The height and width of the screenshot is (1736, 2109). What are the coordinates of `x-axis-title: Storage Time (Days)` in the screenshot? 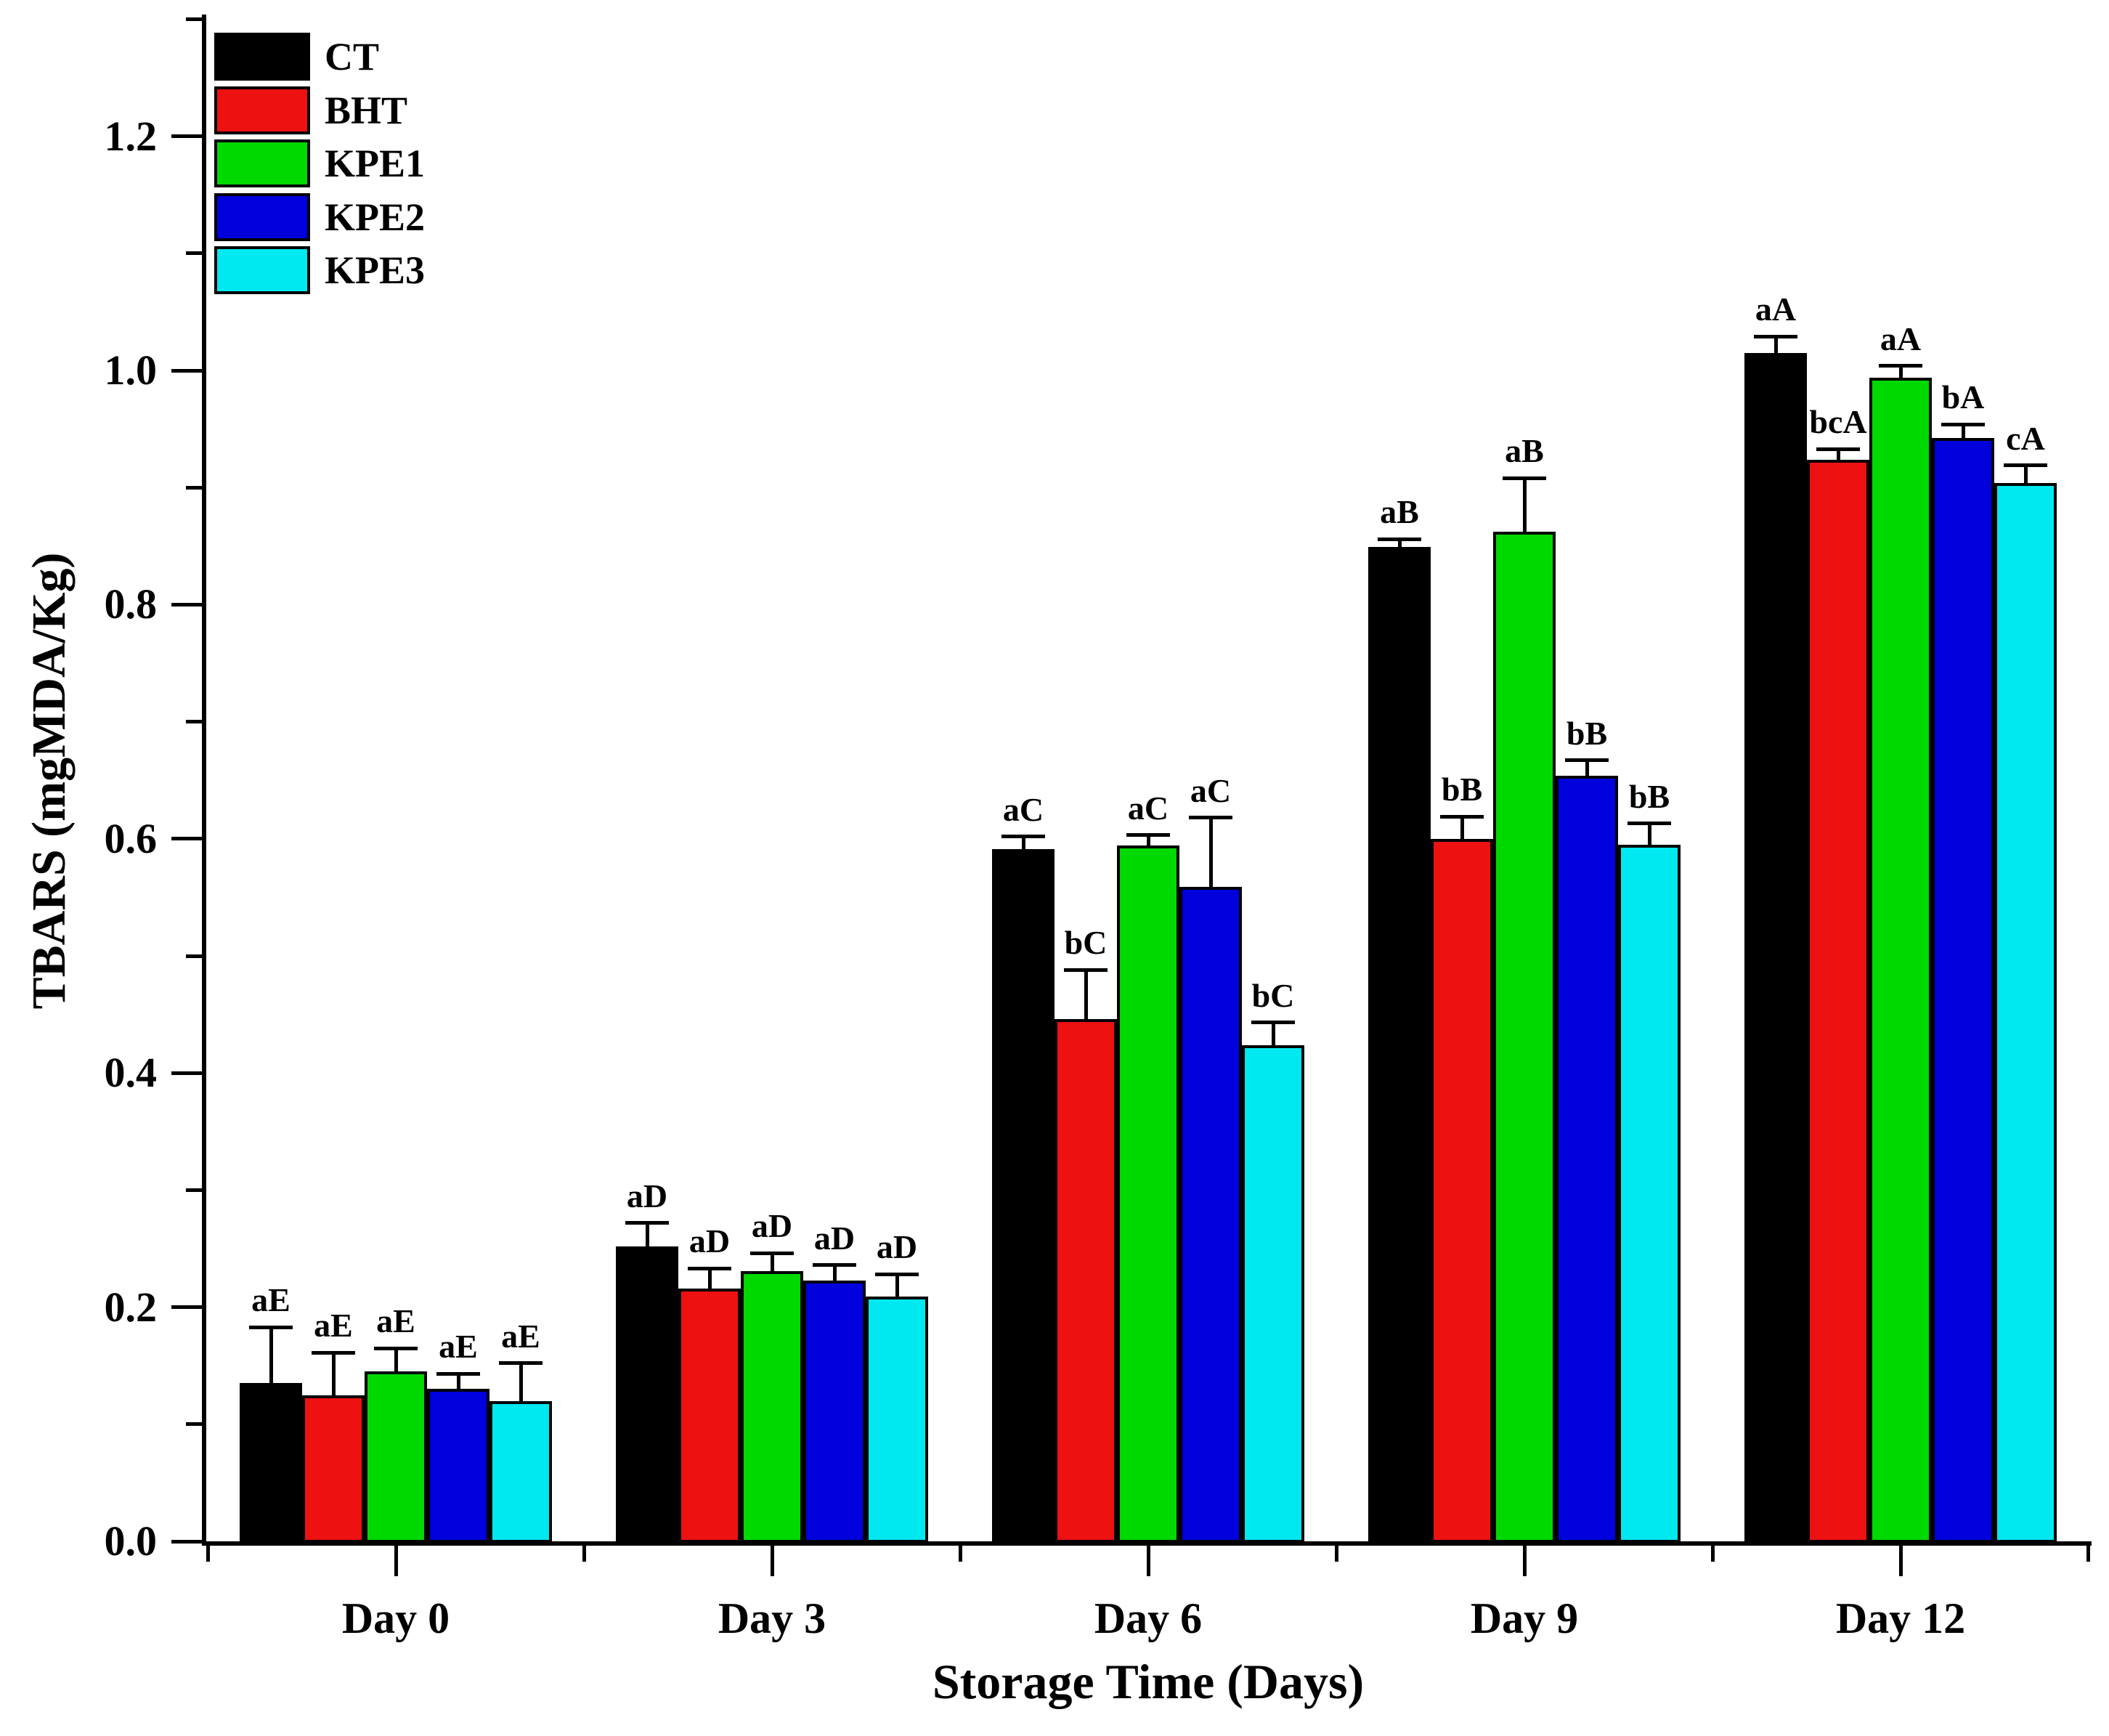 It's located at (1149, 1681).